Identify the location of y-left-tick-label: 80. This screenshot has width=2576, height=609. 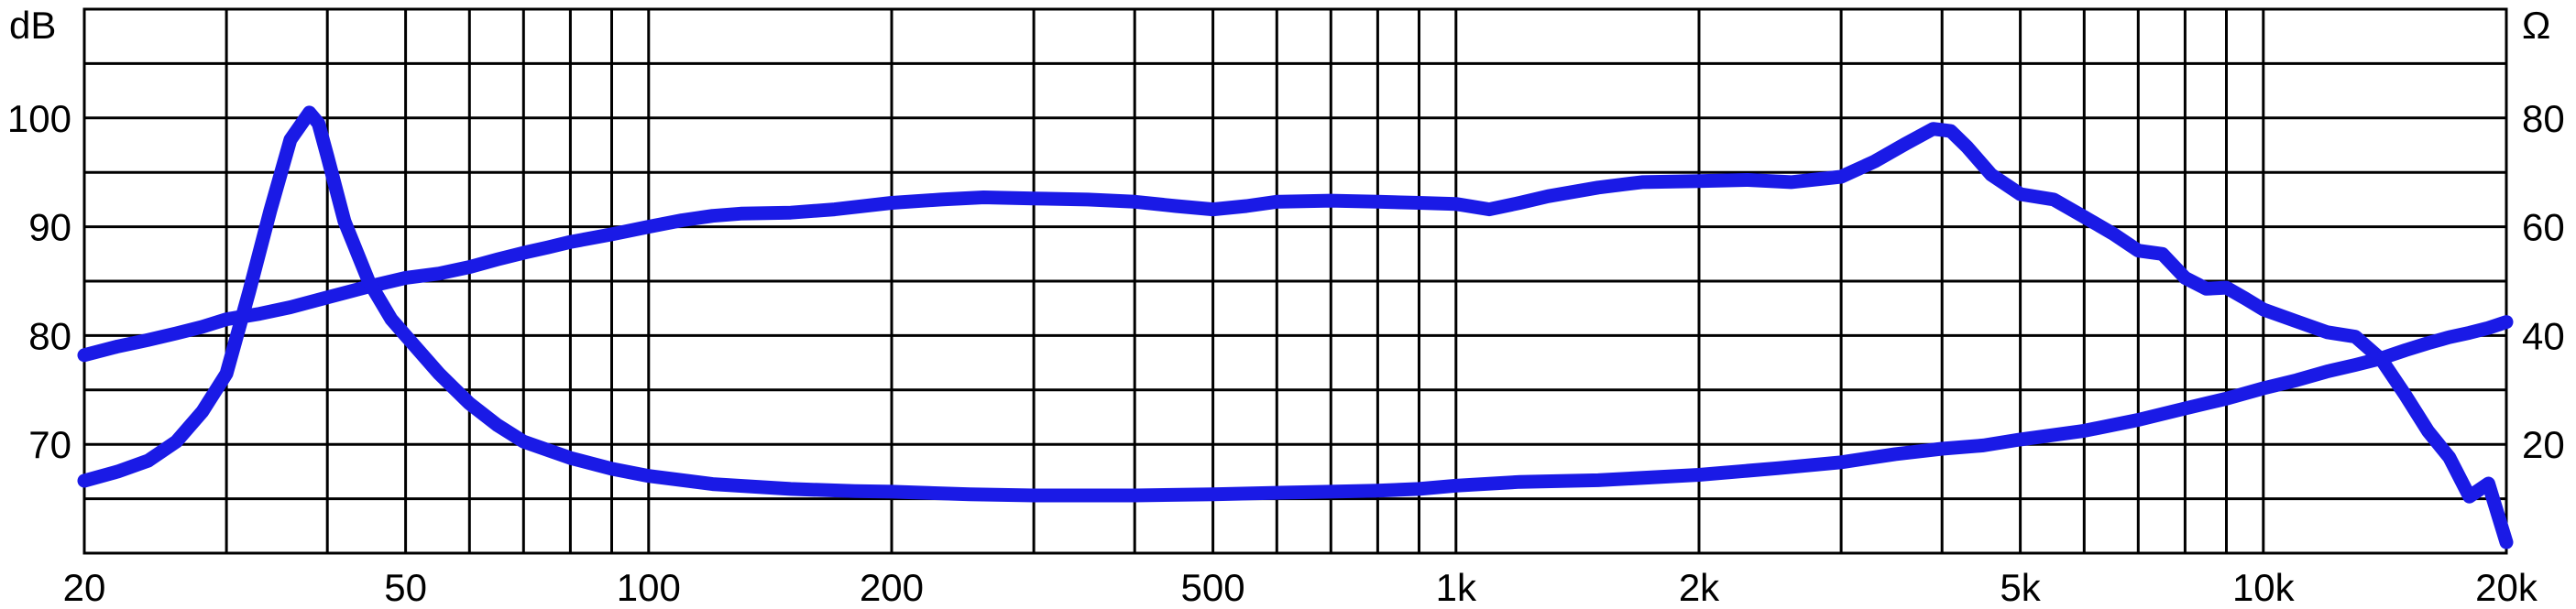
(49, 335).